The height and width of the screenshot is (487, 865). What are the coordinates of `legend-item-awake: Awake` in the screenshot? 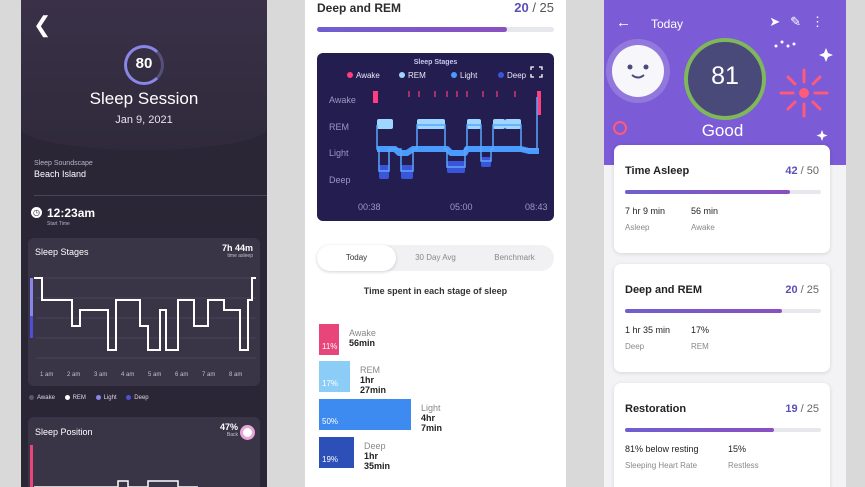 It's located at (42, 398).